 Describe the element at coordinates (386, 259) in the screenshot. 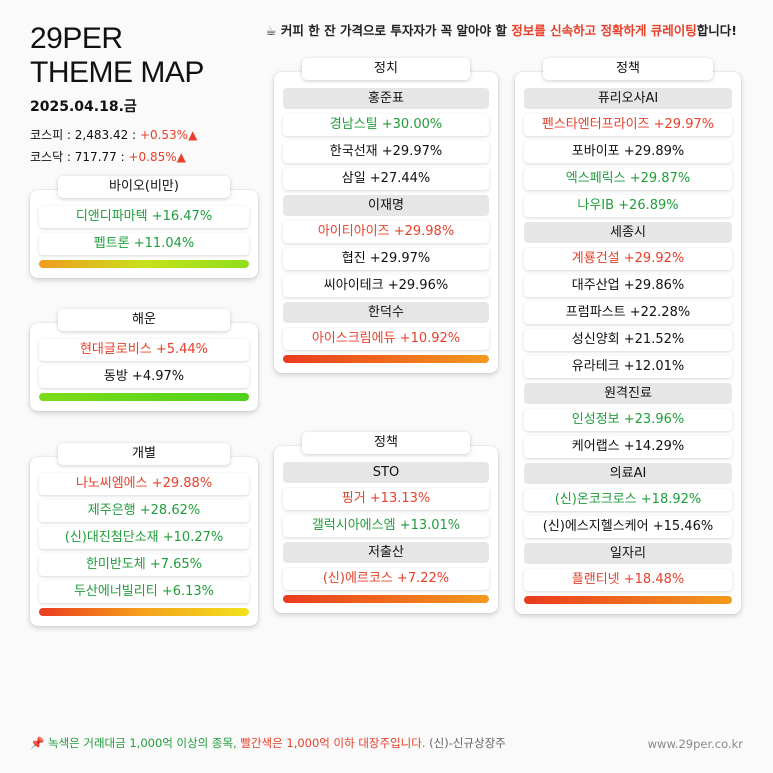

I see `stock-item: 협진 +29.97%` at that location.